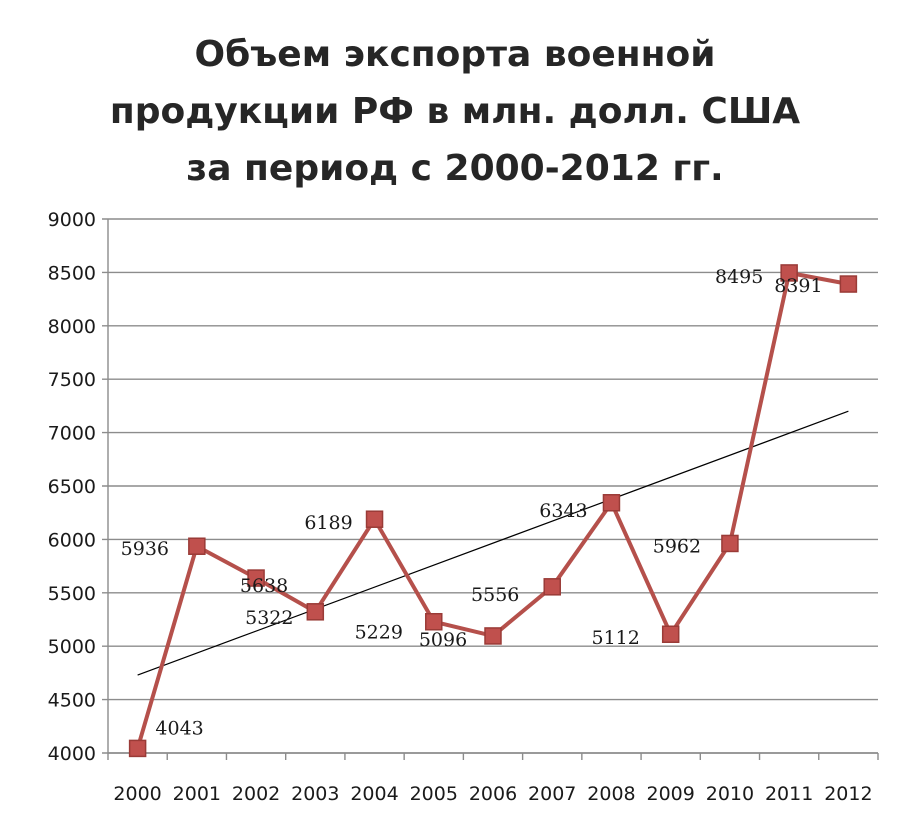  Describe the element at coordinates (455, 168) in the screenshot. I see `chart-title-line-3: за период с 2000-2012 гг.` at that location.